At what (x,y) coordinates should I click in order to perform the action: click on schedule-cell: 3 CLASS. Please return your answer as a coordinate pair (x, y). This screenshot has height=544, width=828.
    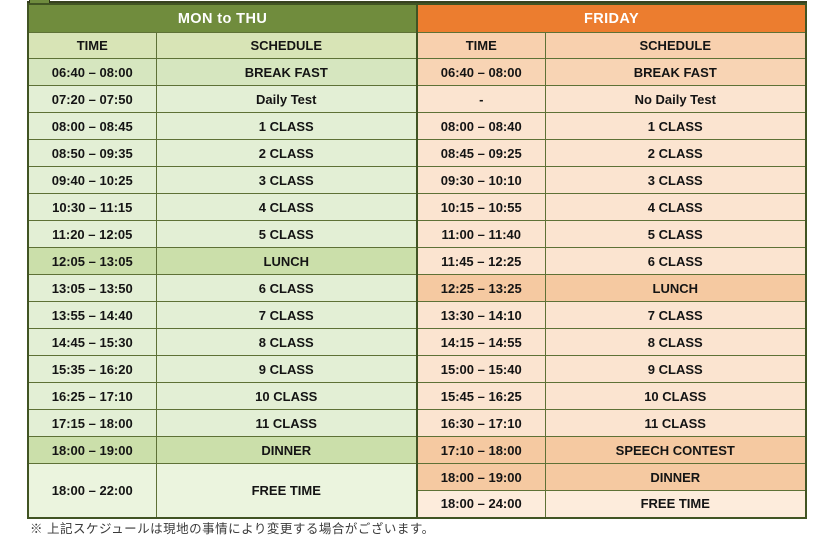
    Looking at the image, I should click on (286, 180).